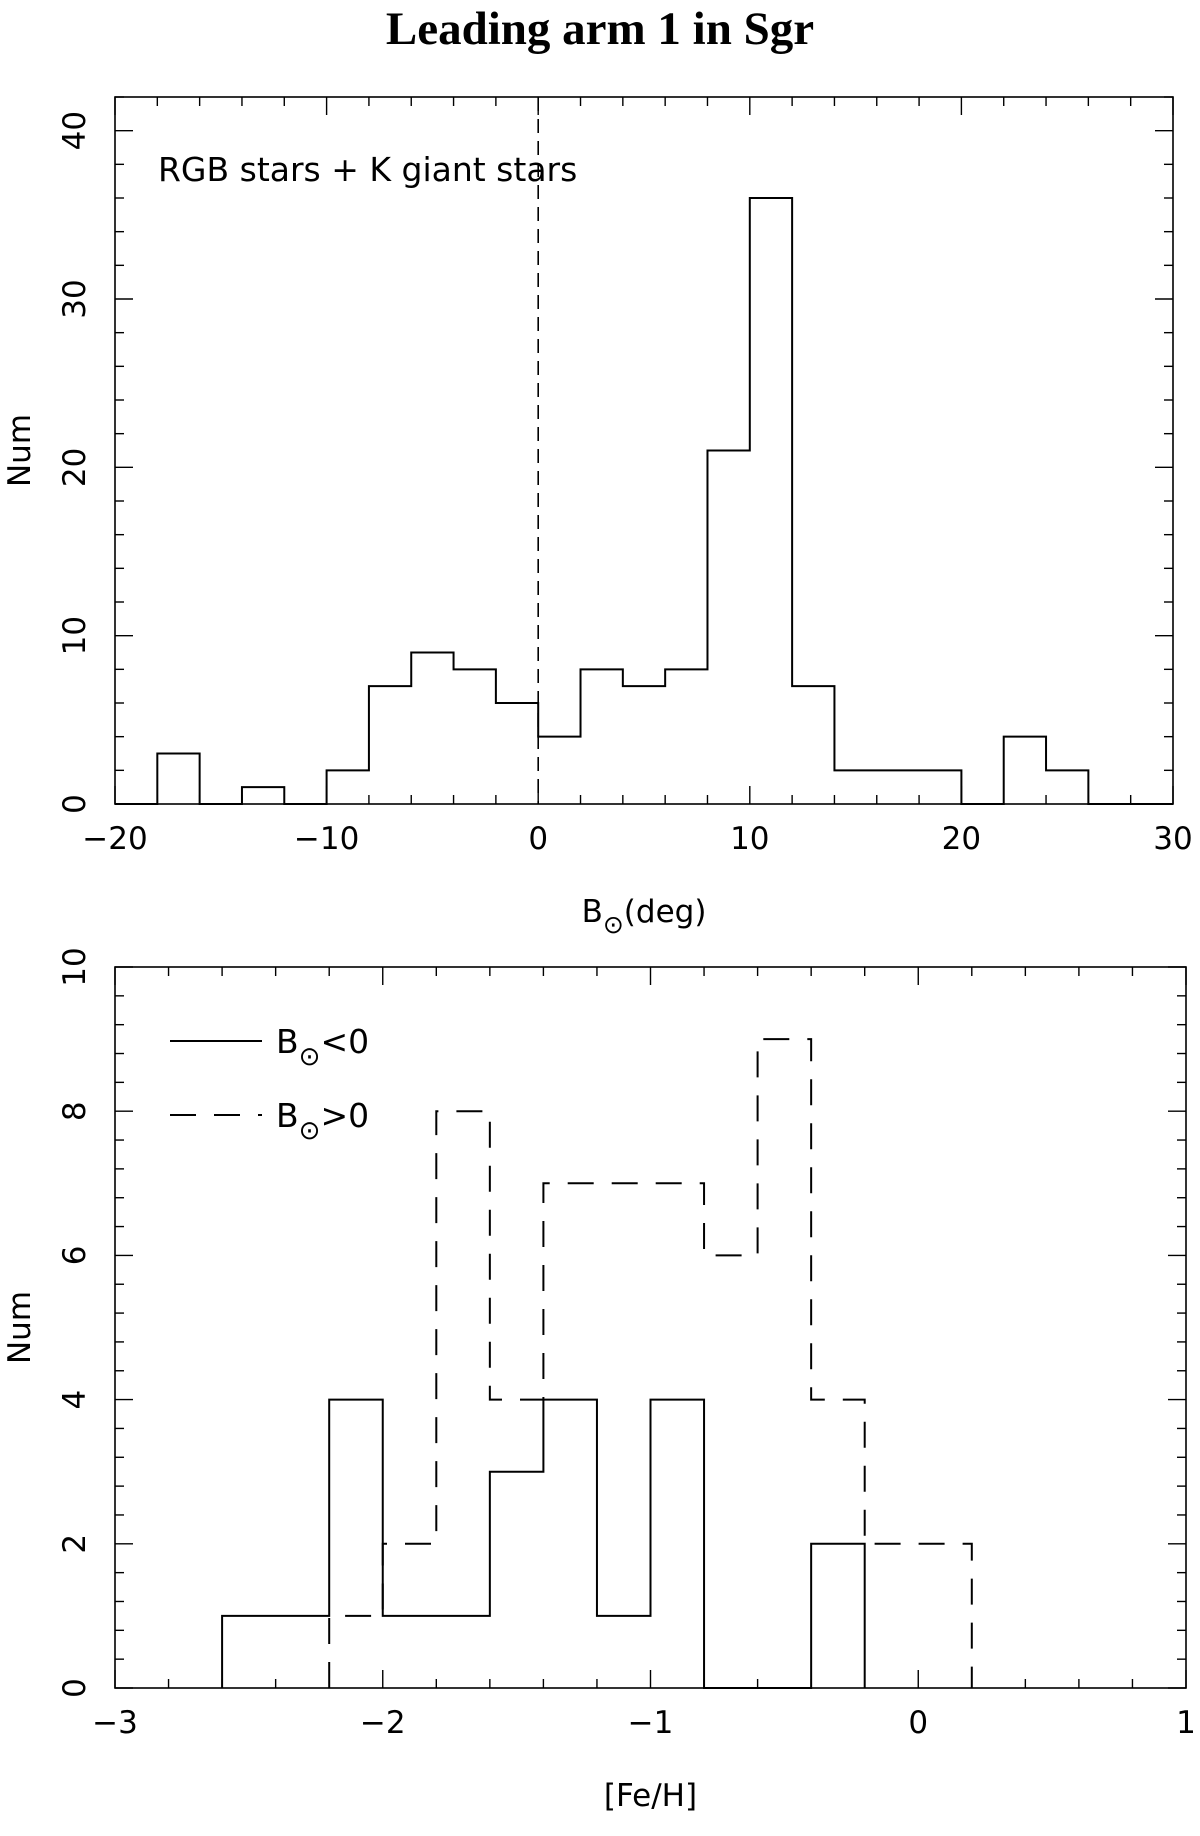 This screenshot has width=1200, height=1836. I want to click on x-axis-label: B⊙(deg), so click(644, 916).